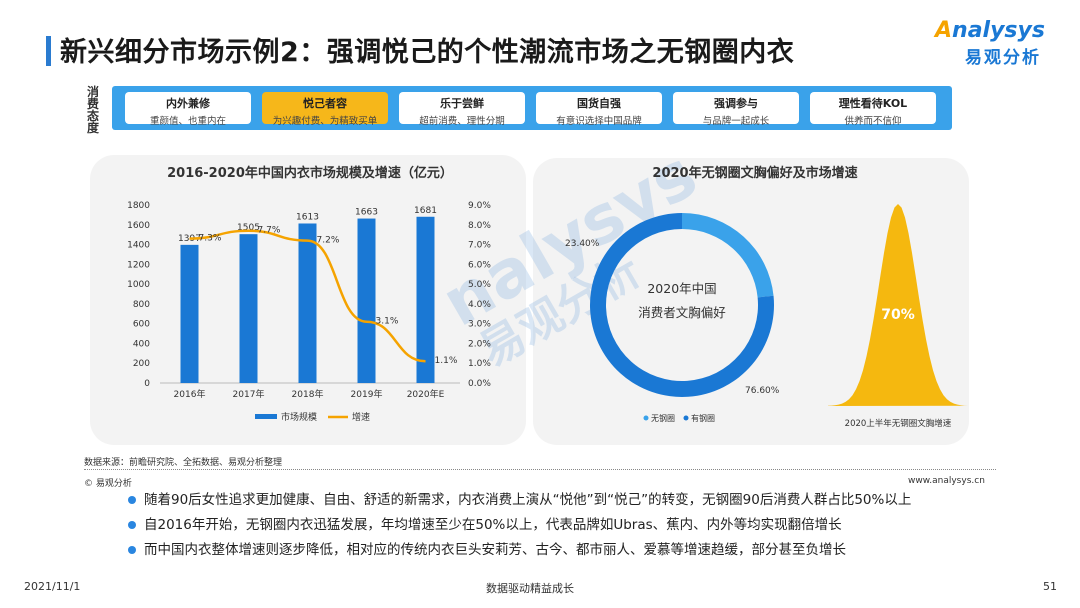  What do you see at coordinates (108, 484) in the screenshot?
I see `copyright: © 易观分析` at bounding box center [108, 484].